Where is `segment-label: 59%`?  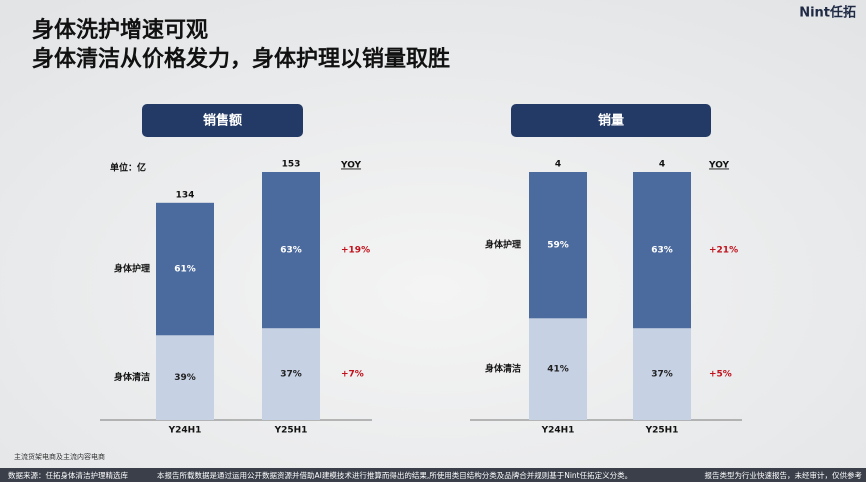 segment-label: 59% is located at coordinates (558, 246).